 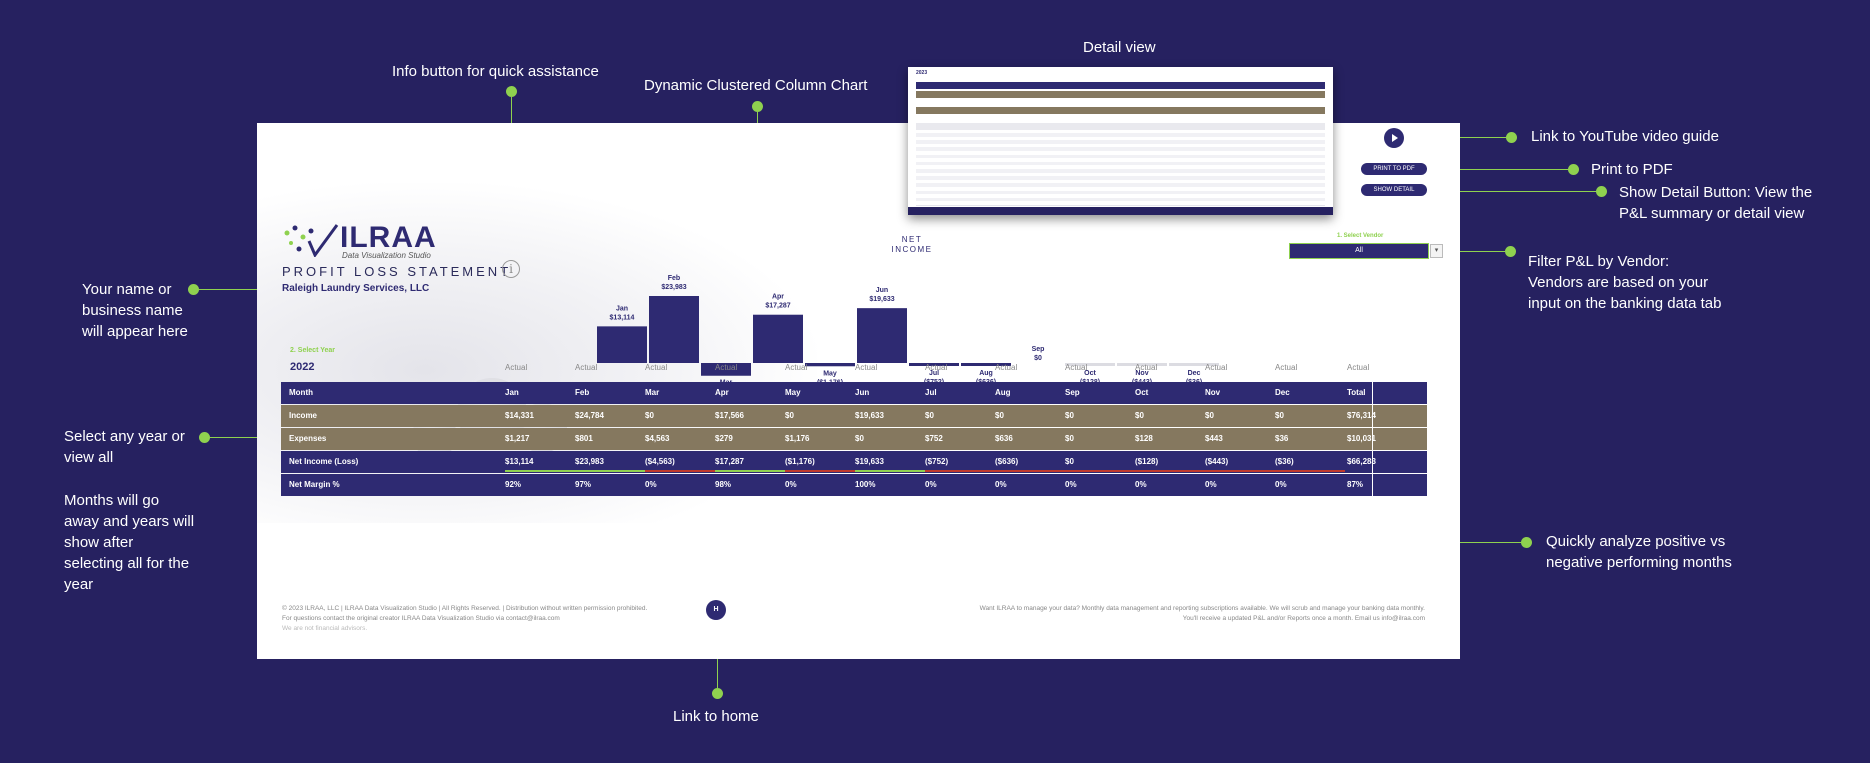 I want to click on annotation-text: Select any year or, so click(x=124, y=436).